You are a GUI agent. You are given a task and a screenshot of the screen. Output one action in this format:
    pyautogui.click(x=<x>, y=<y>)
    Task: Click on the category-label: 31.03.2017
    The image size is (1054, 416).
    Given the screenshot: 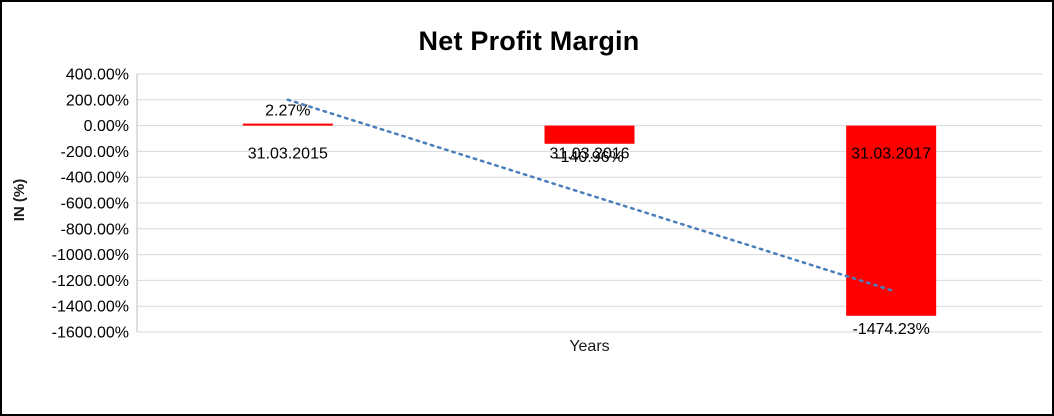 What is the action you would take?
    pyautogui.click(x=891, y=154)
    